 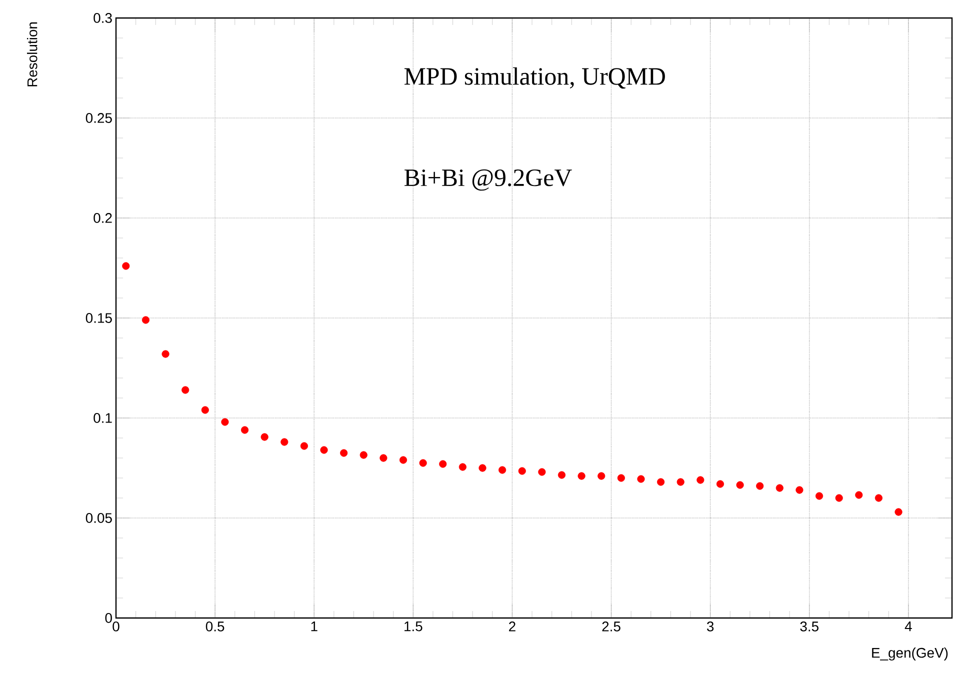 I want to click on x-tick-label: 2, so click(x=512, y=627).